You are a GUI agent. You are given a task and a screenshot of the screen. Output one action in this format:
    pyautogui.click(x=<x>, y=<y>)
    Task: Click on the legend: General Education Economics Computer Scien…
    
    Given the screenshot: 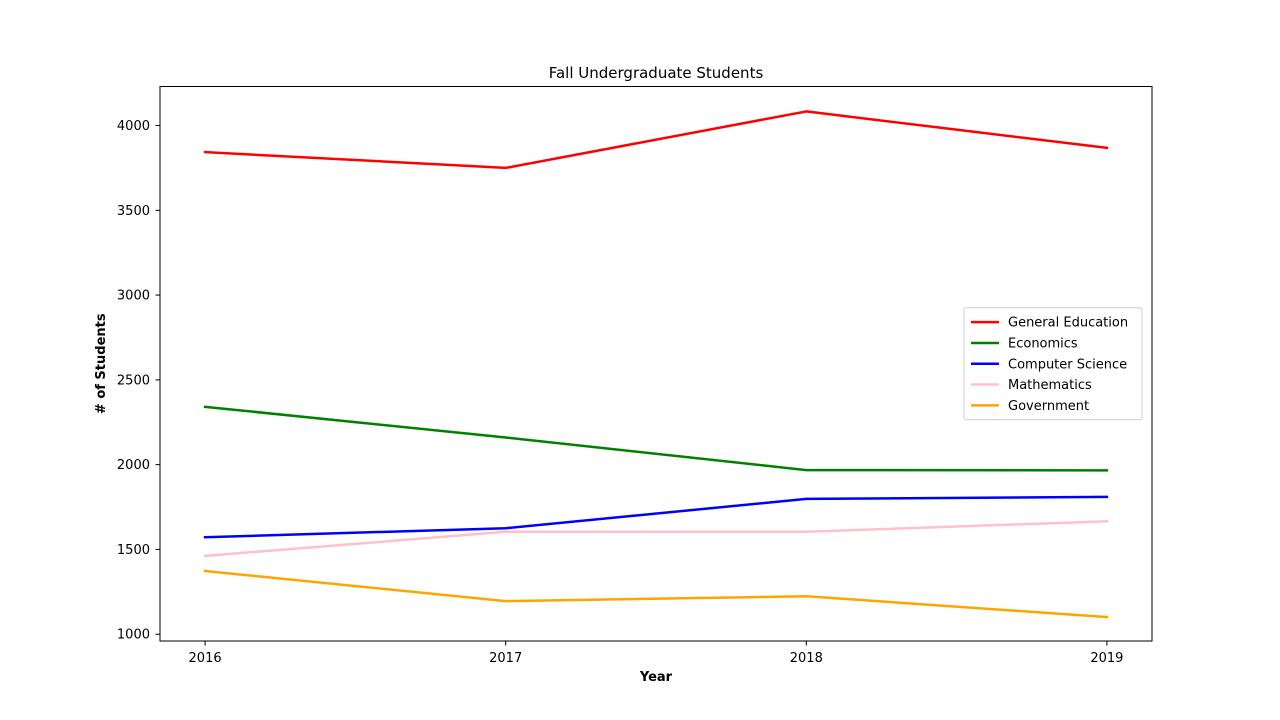 What is the action you would take?
    pyautogui.click(x=1053, y=364)
    